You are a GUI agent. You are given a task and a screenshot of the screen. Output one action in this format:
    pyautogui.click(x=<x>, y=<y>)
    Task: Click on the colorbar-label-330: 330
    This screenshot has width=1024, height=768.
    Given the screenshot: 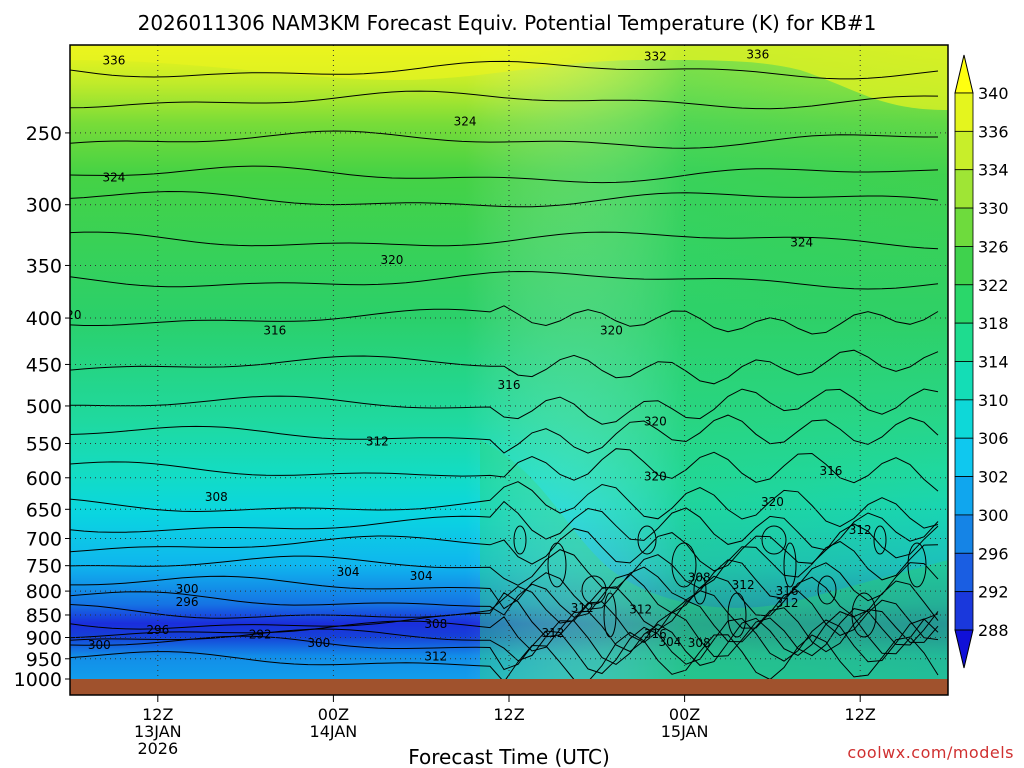 What is the action you would take?
    pyautogui.click(x=993, y=208)
    